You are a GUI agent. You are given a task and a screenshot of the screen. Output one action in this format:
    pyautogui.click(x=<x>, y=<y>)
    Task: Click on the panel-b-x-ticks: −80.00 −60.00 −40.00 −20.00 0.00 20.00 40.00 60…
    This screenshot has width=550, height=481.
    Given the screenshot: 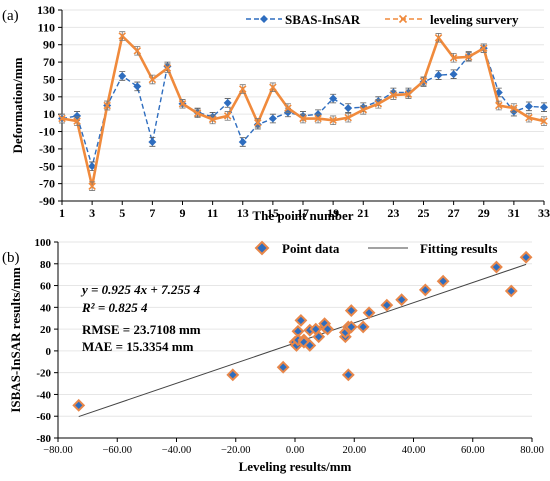 What is the action you would take?
    pyautogui.click(x=293, y=447)
    